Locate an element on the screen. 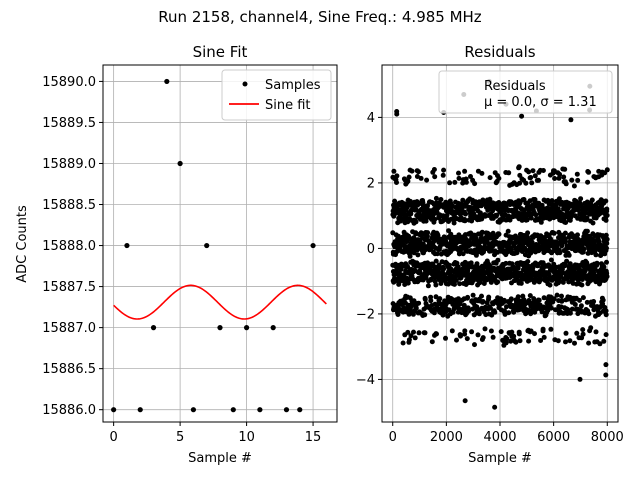  sine-fit-curve-layer is located at coordinates (220, 302).